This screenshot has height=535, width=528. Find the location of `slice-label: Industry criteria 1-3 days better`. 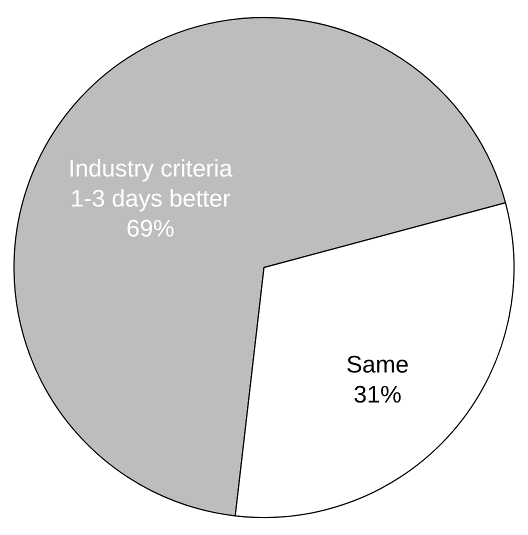

slice-label: Industry criteria 1-3 days better is located at coordinates (151, 183).